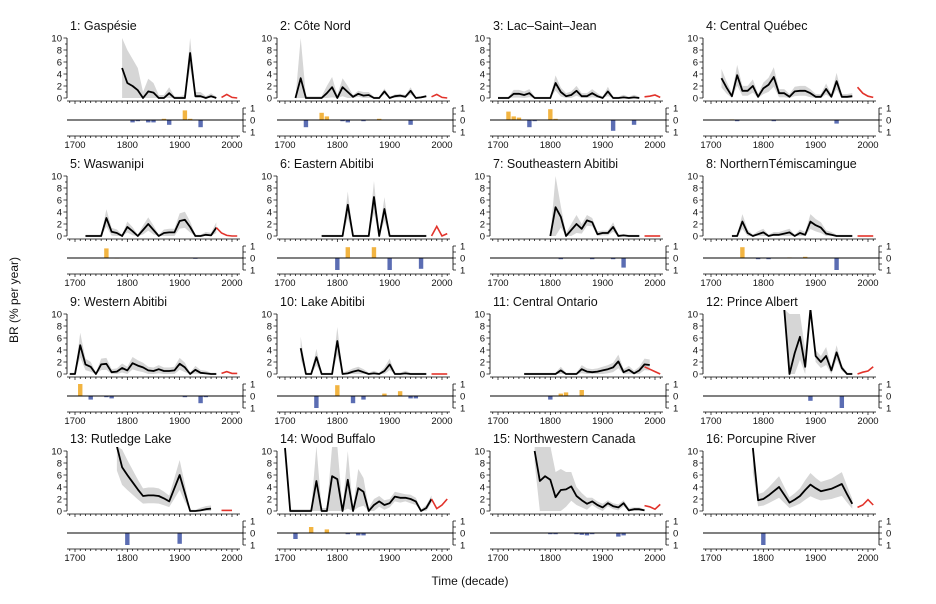  Describe the element at coordinates (595, 206) in the screenshot. I see `confidence-band` at that location.